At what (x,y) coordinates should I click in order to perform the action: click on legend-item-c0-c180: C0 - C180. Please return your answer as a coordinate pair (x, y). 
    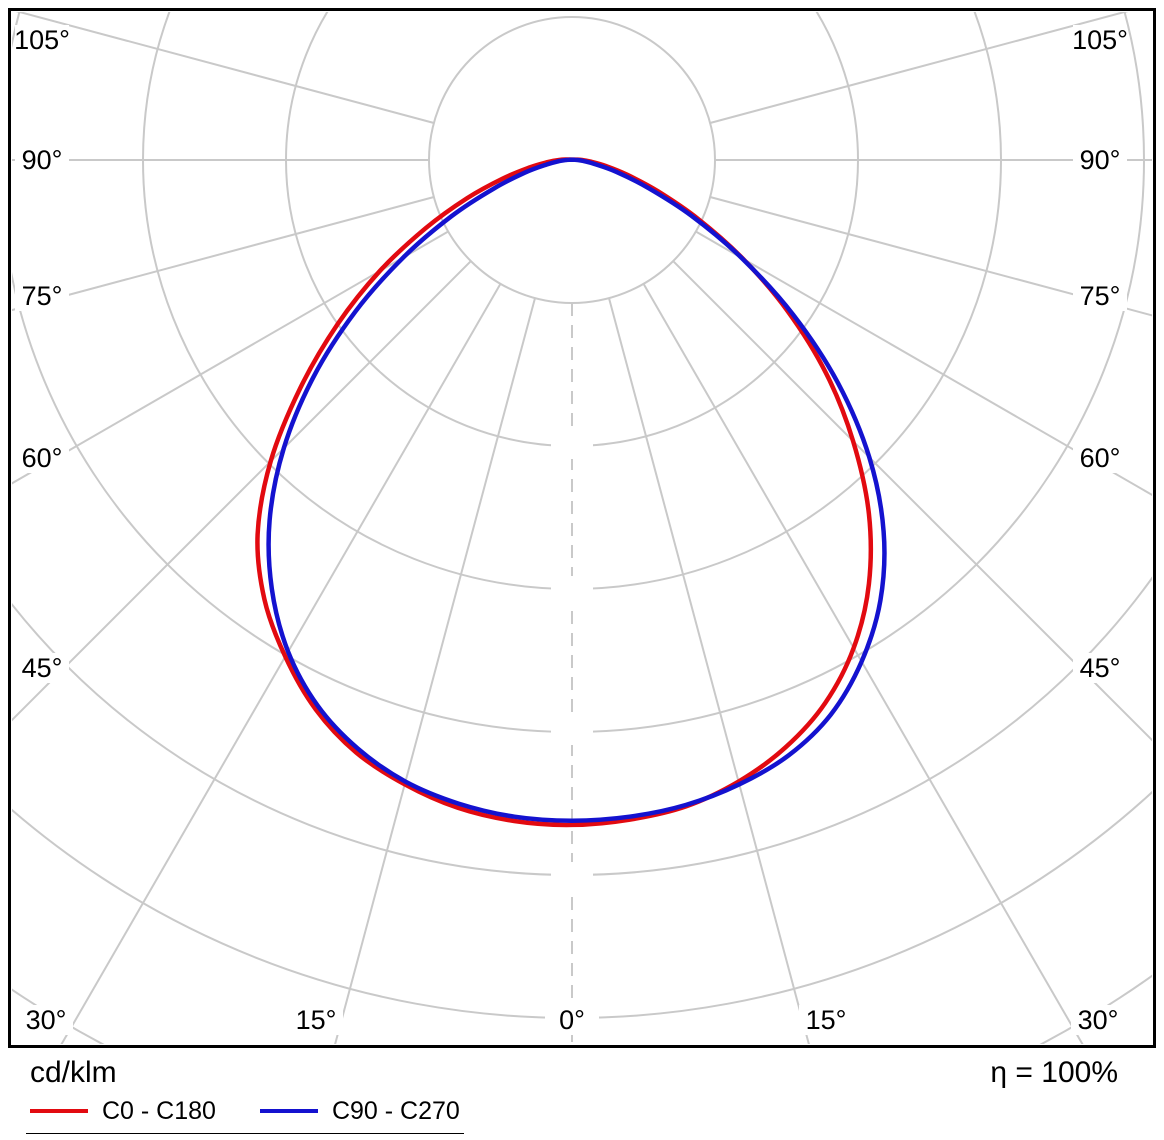
    Looking at the image, I should click on (123, 1111).